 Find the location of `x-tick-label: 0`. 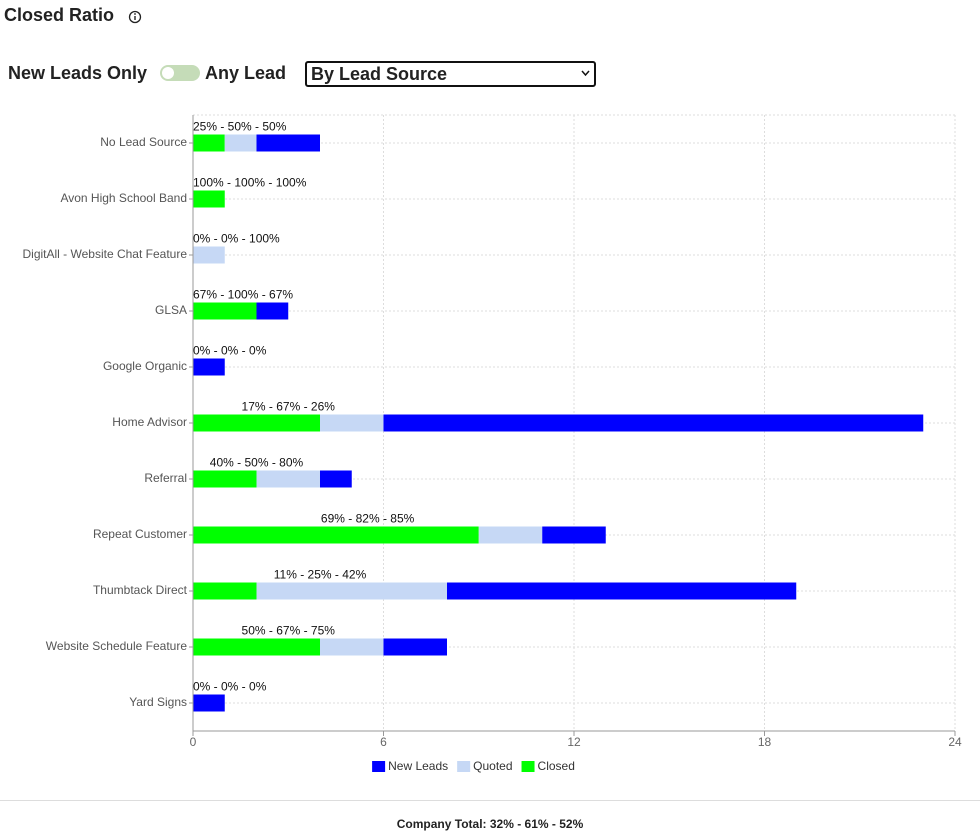

x-tick-label: 0 is located at coordinates (193, 742).